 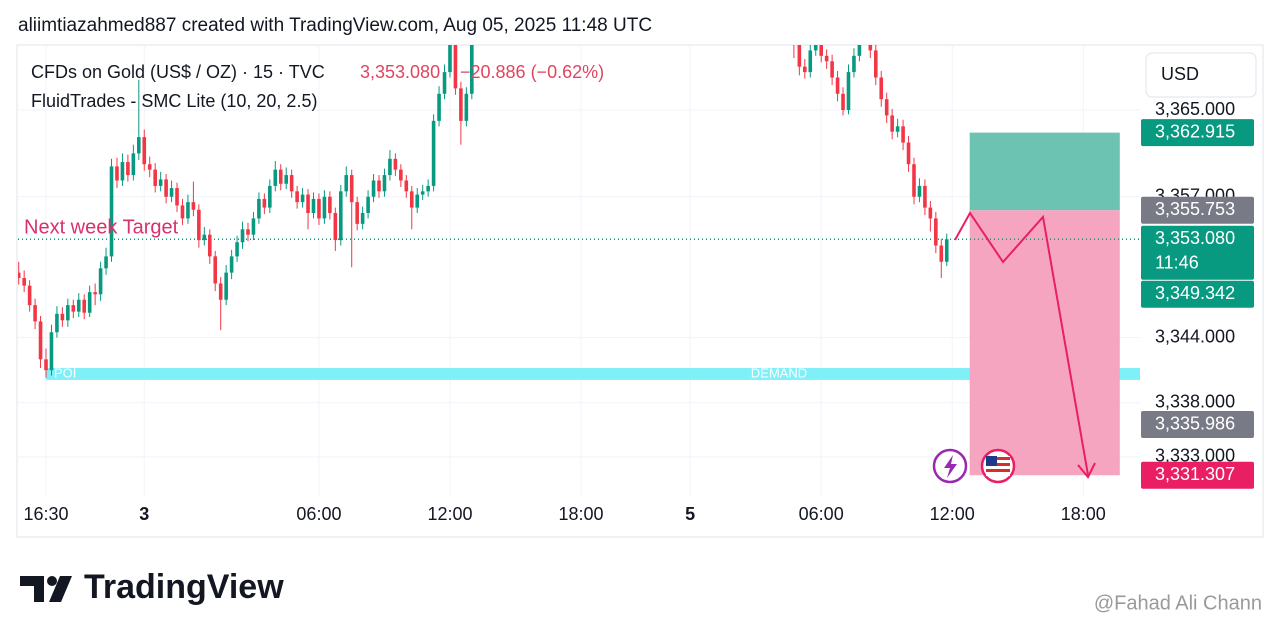 What do you see at coordinates (65, 372) in the screenshot?
I see `zone-label: POI` at bounding box center [65, 372].